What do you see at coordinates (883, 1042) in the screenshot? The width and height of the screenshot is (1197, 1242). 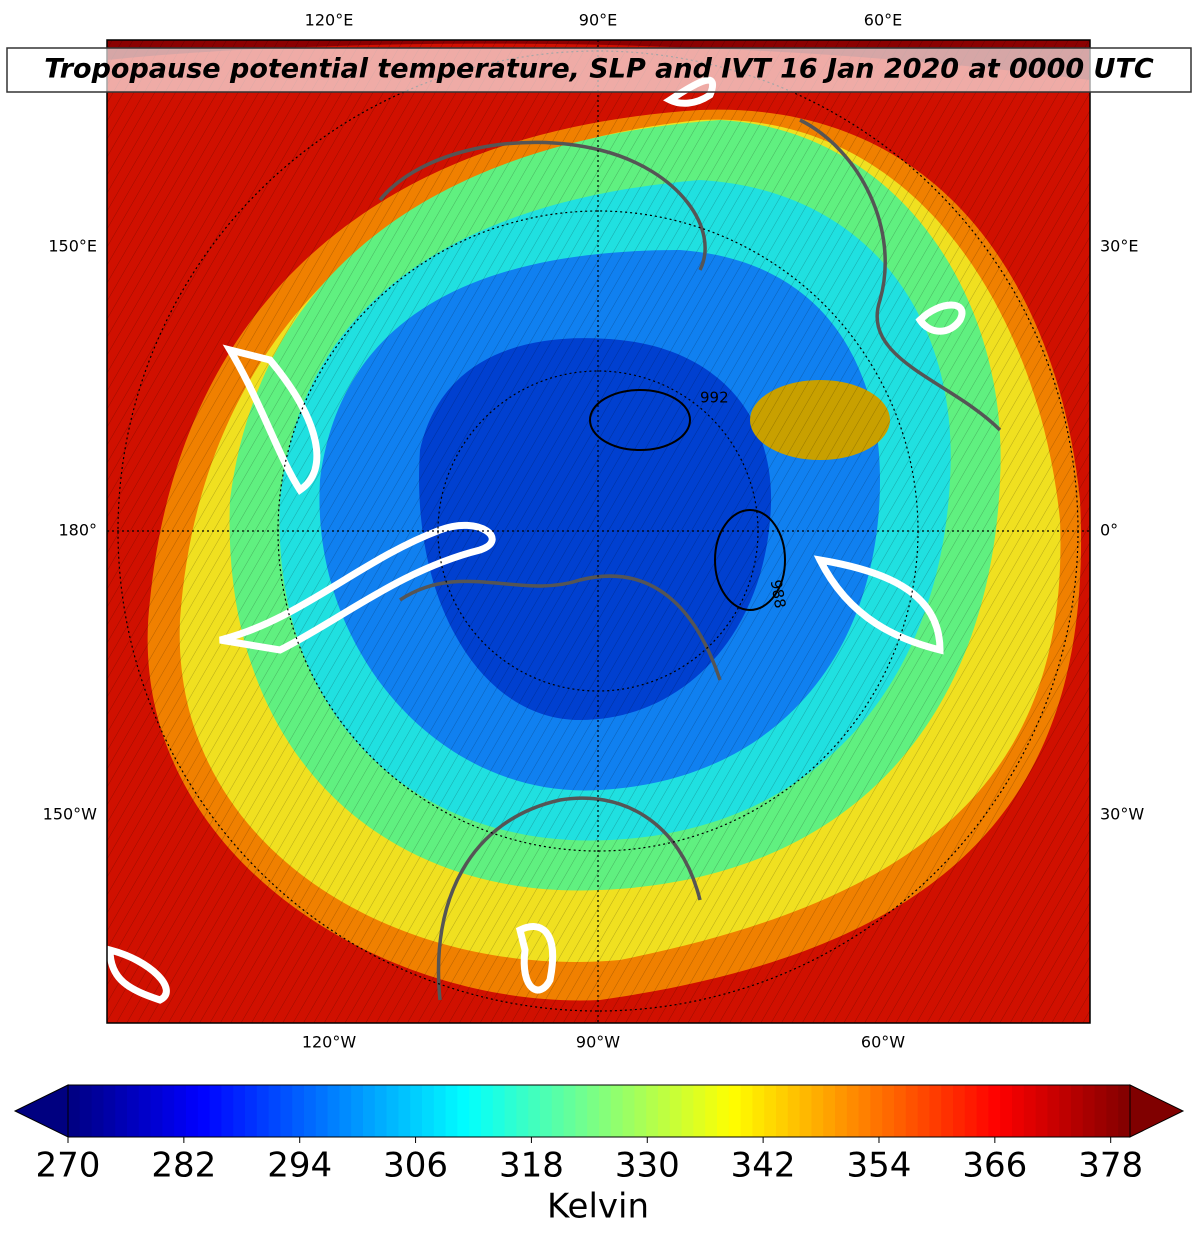 I see `lon-label: 60°W` at bounding box center [883, 1042].